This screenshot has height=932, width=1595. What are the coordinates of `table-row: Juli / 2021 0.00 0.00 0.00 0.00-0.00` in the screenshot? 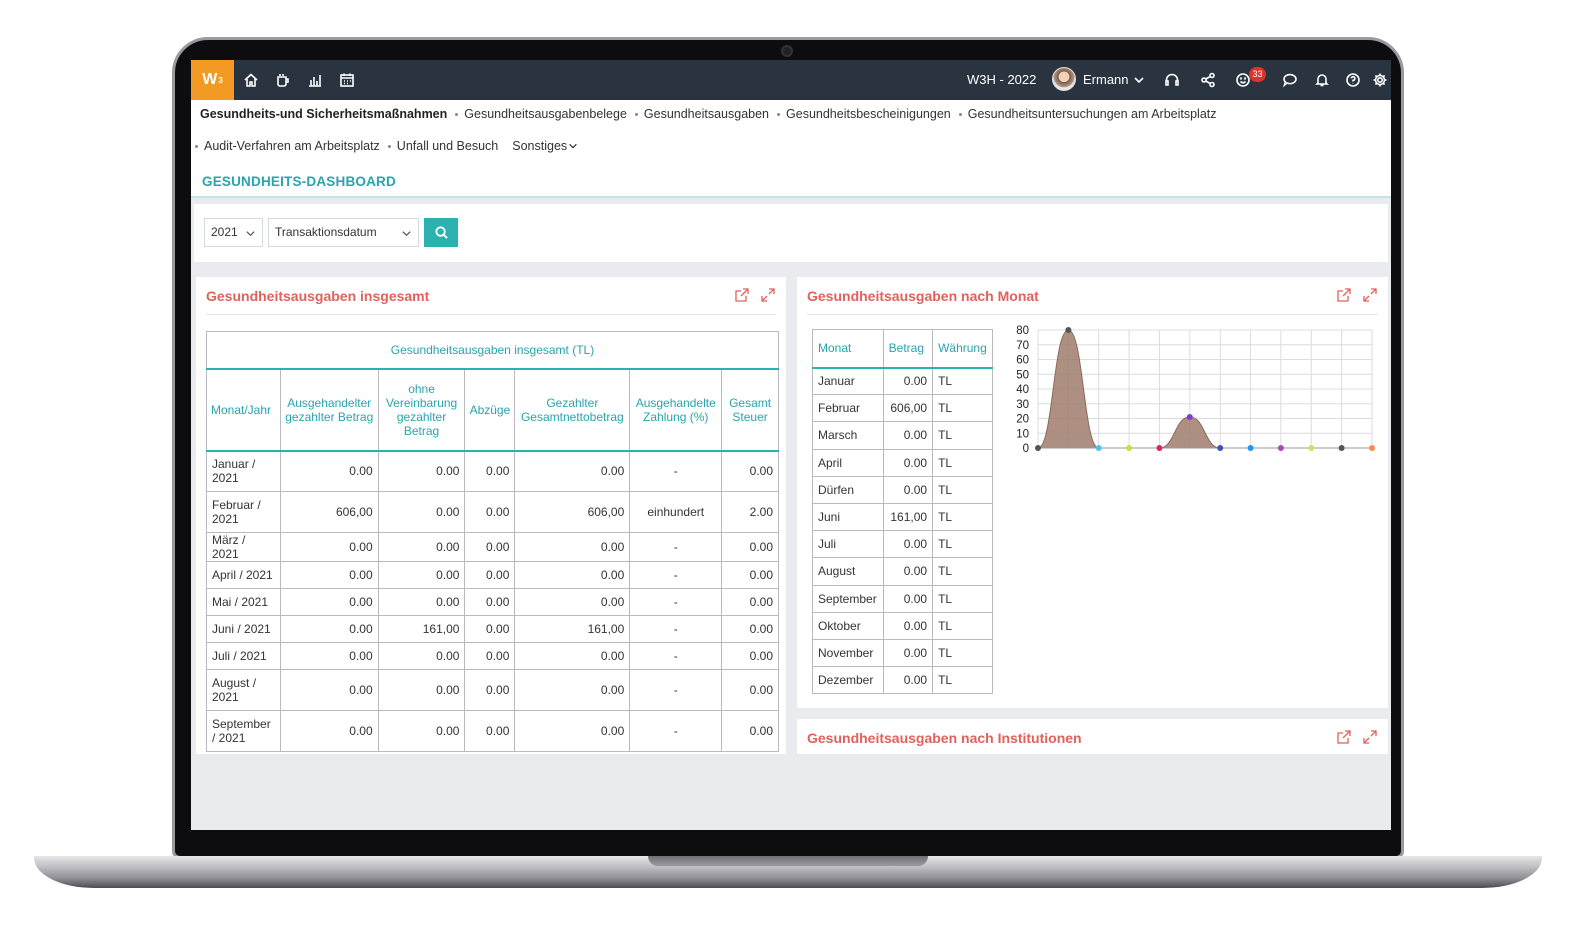 It's located at (492, 656).